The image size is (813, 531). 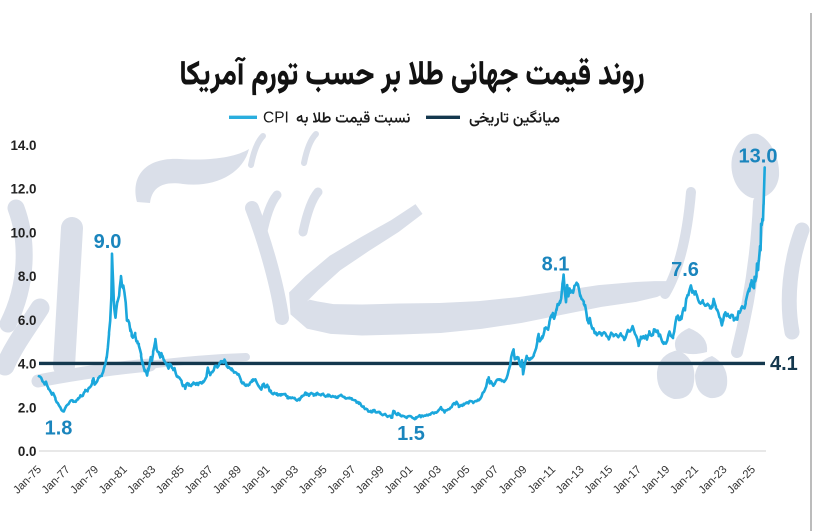 I want to click on svg-text: 4.1, so click(x=784, y=364).